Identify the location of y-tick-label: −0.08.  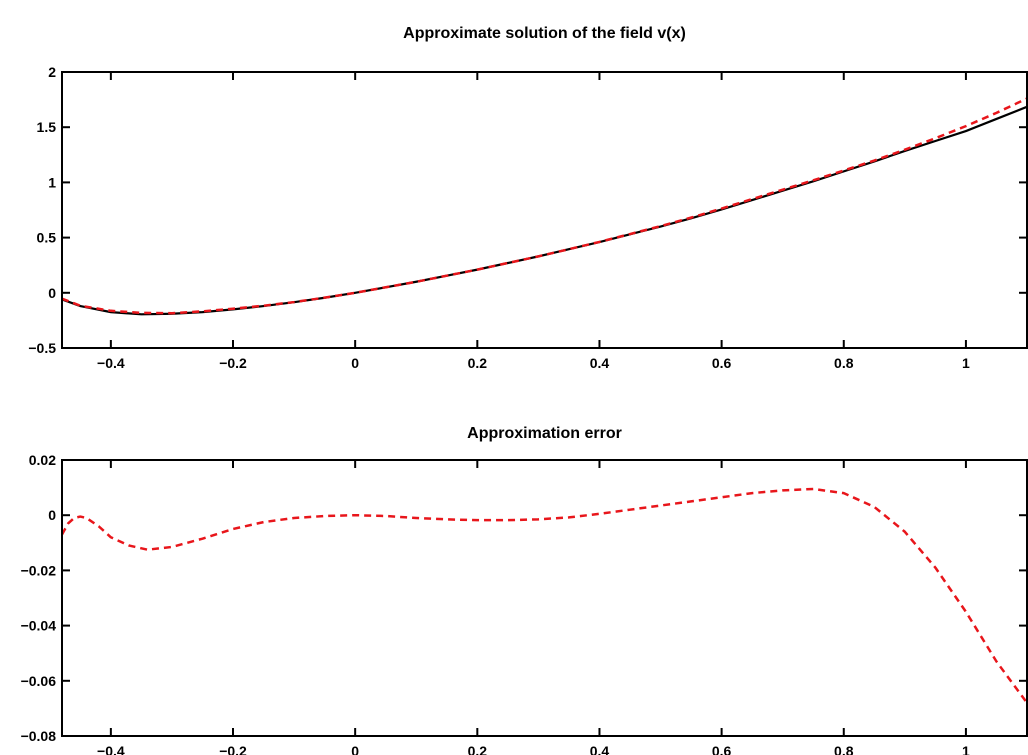
(39, 736).